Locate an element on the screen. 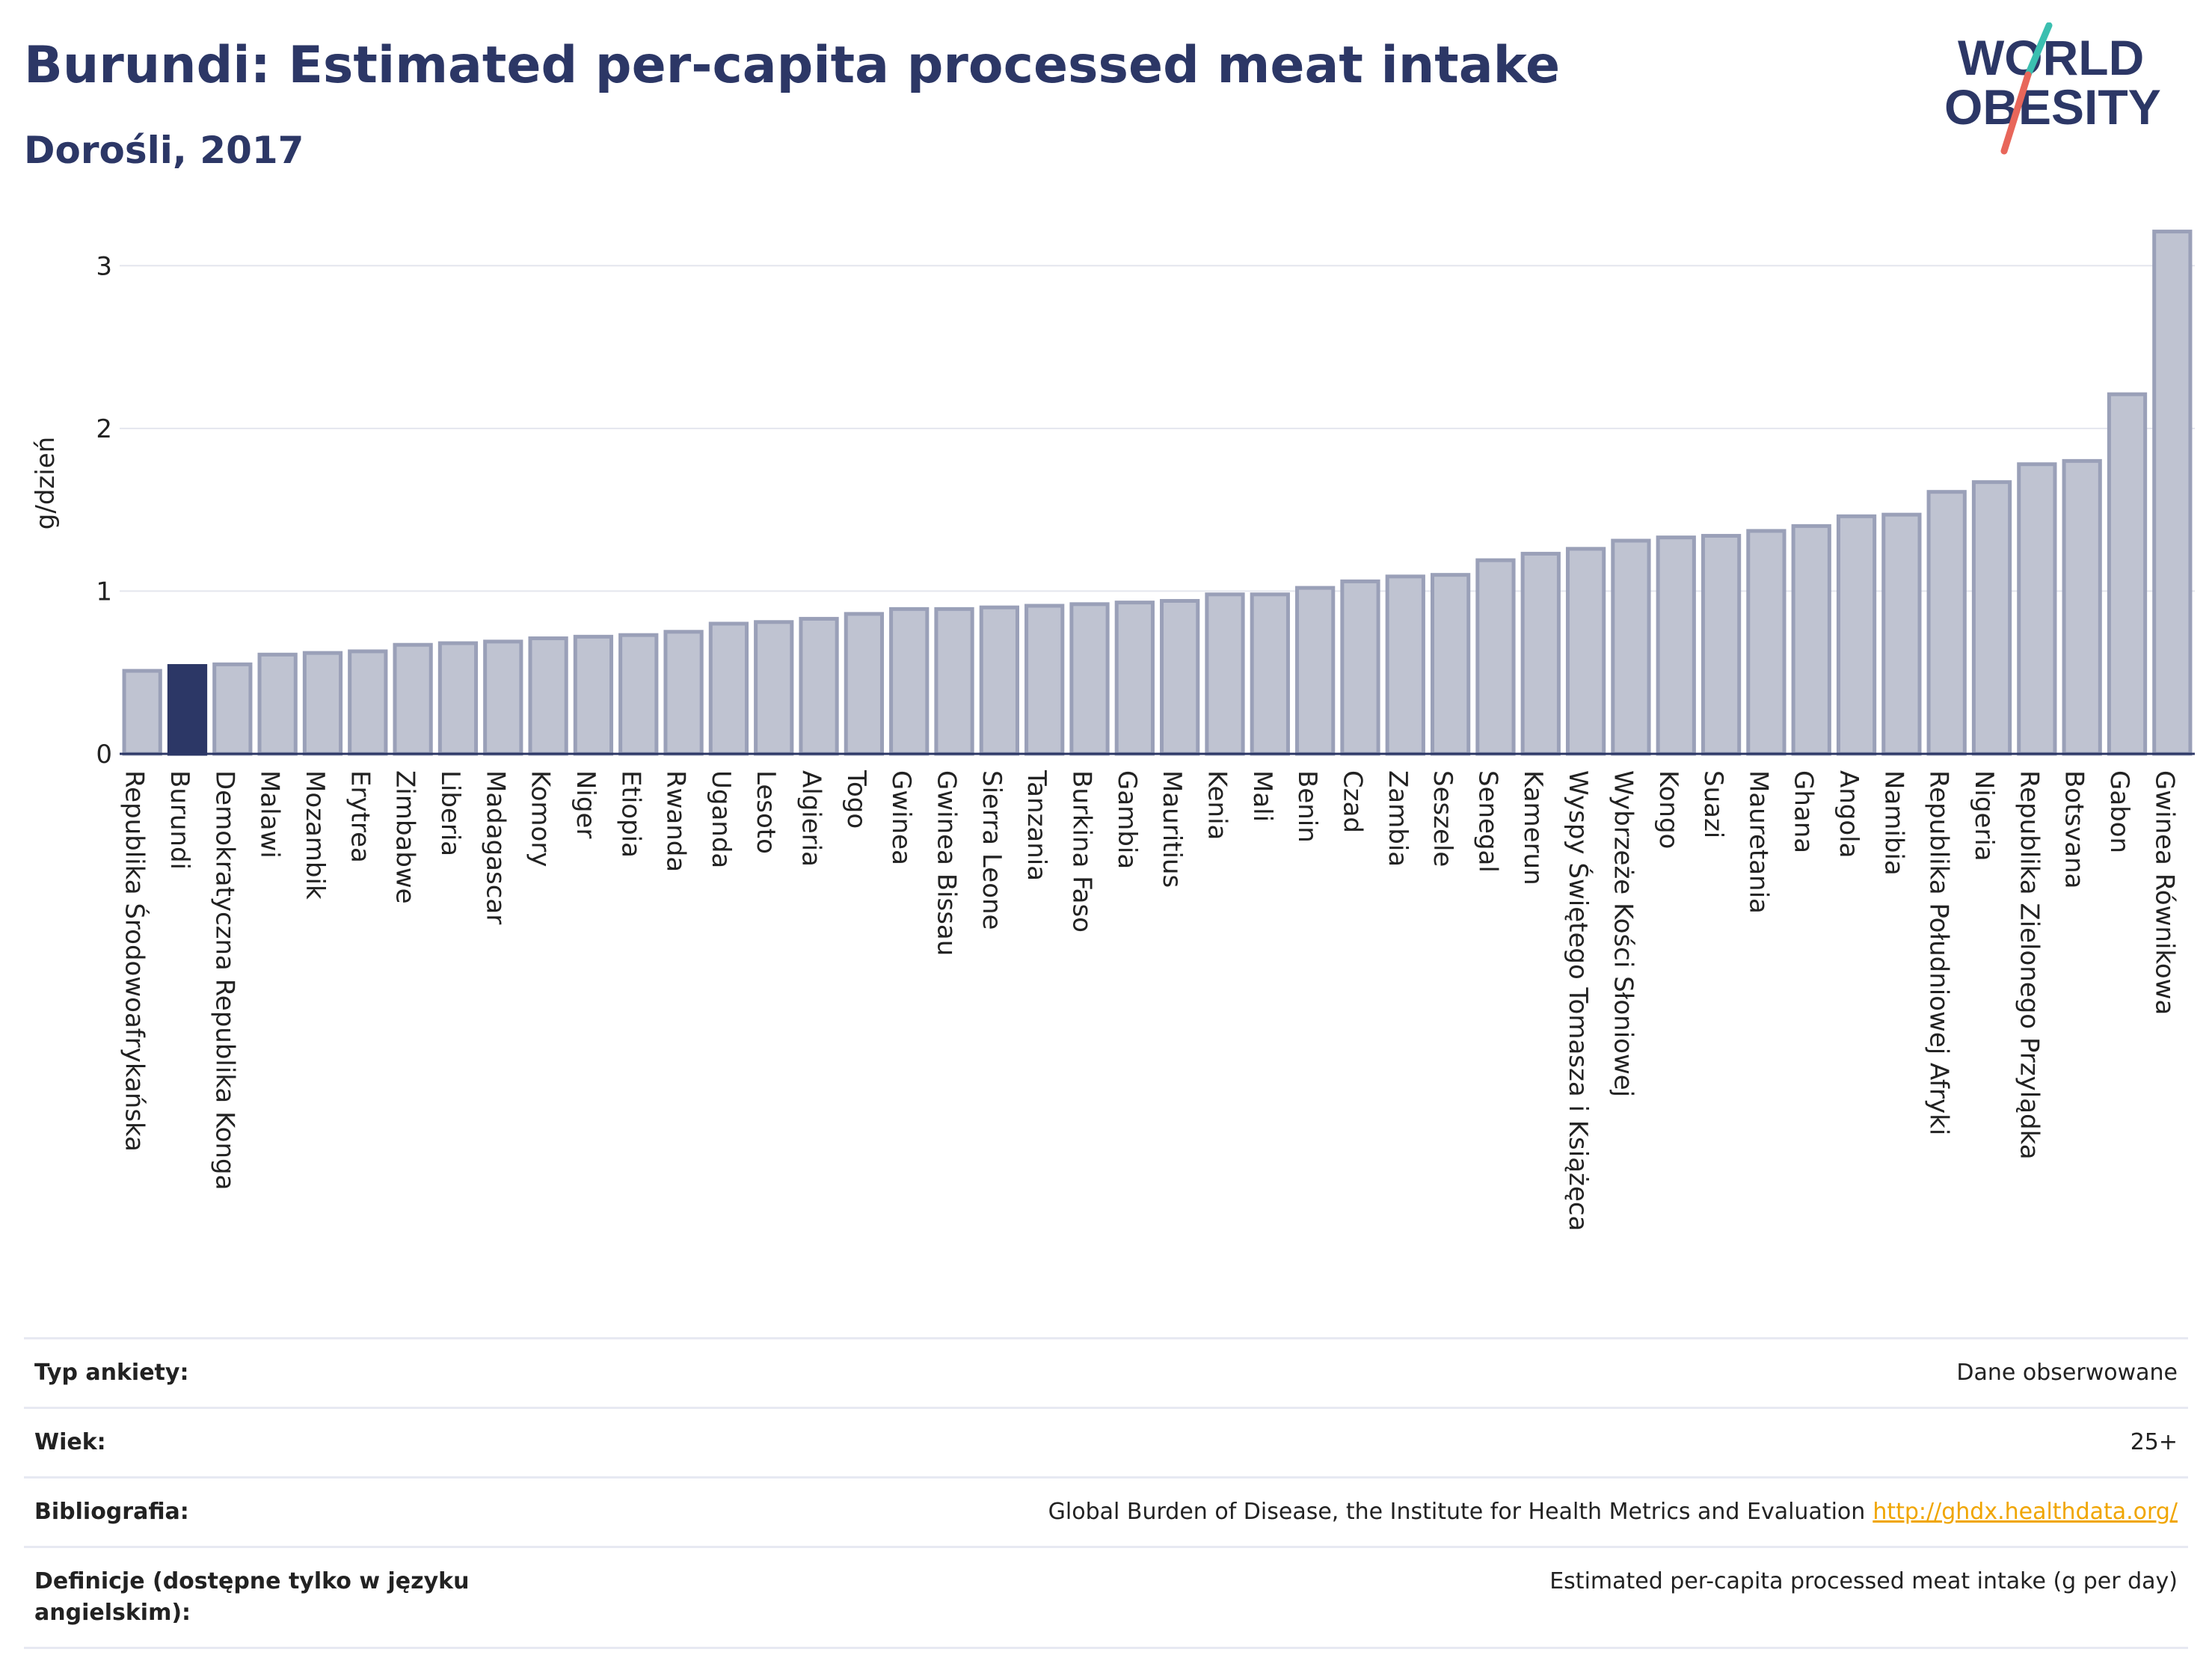  x-tick-label: Republika Południowej Afryki is located at coordinates (1939, 952).